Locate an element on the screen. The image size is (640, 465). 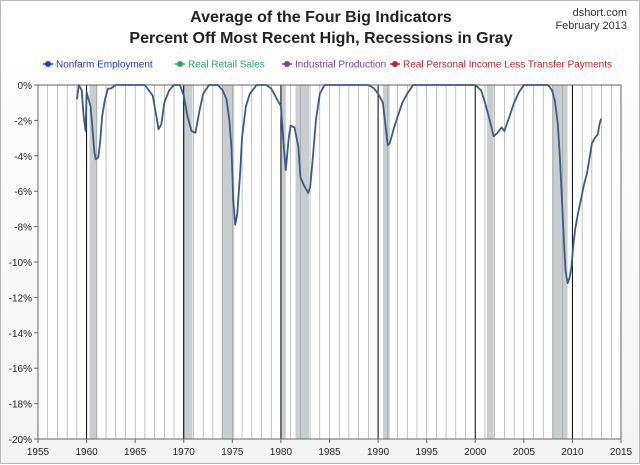
x-tick-label: 1985 is located at coordinates (329, 452).